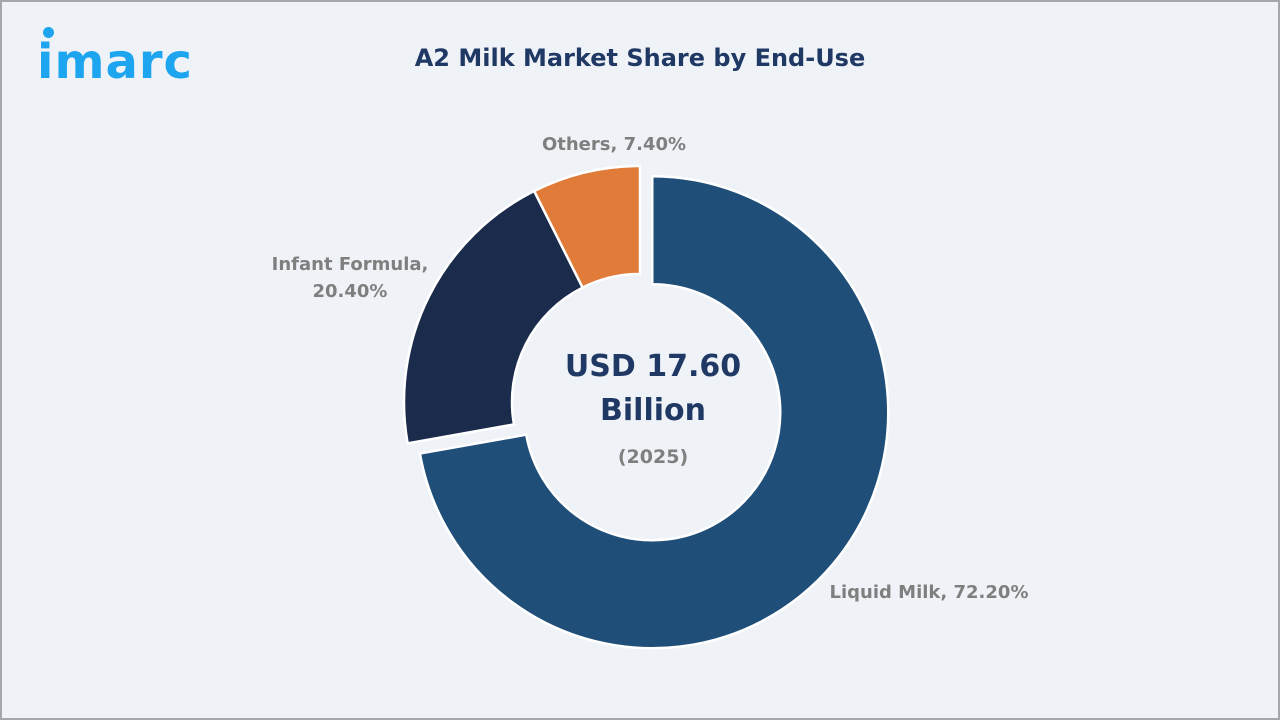 The image size is (1280, 720). What do you see at coordinates (48, 32) in the screenshot?
I see `logo-dot` at bounding box center [48, 32].